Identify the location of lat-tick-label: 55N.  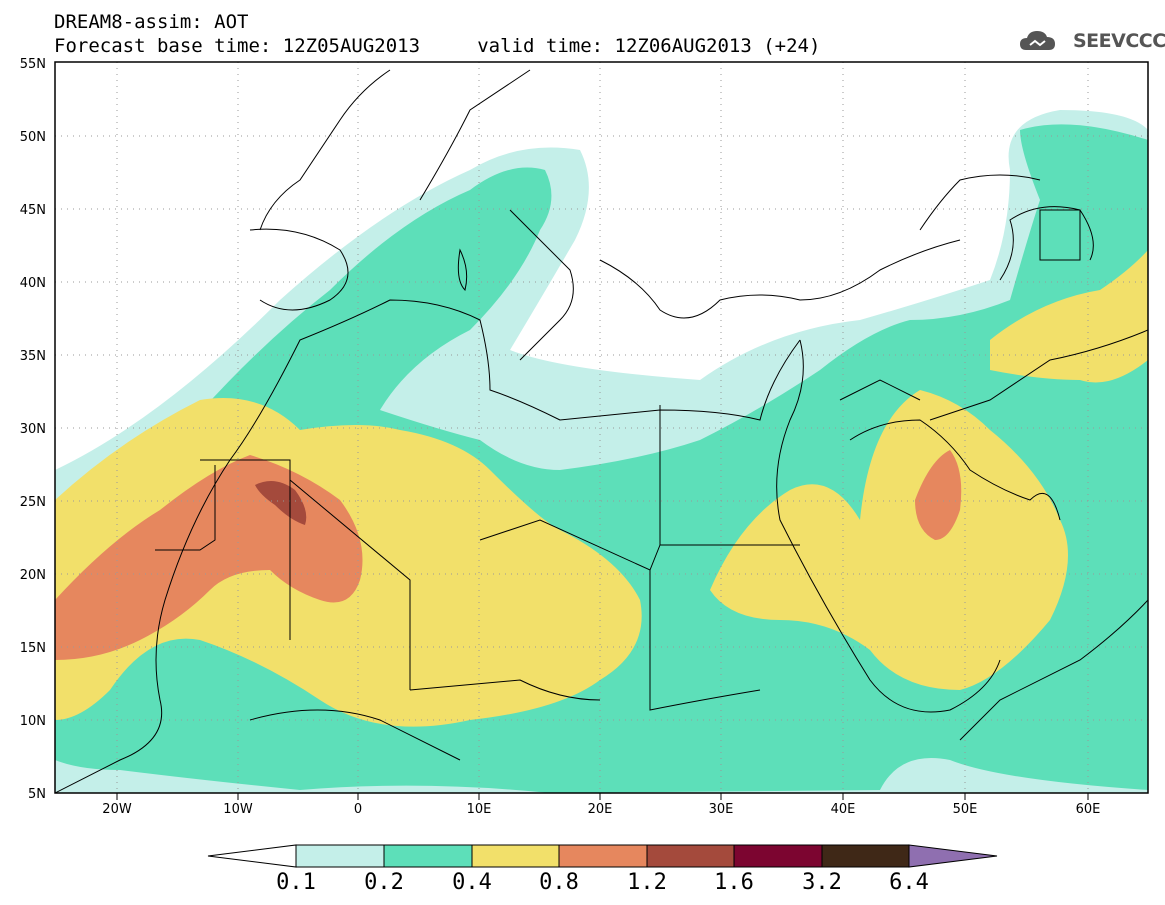
(33, 64).